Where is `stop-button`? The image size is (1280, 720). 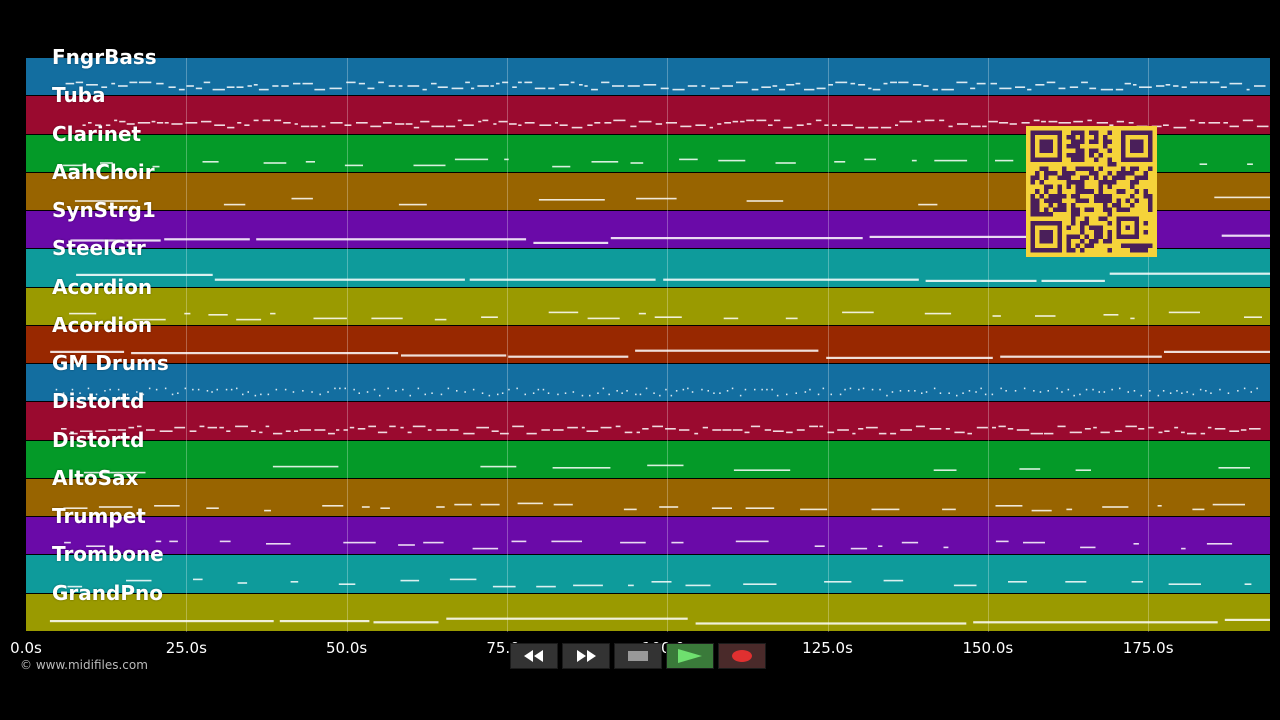 stop-button is located at coordinates (638, 656).